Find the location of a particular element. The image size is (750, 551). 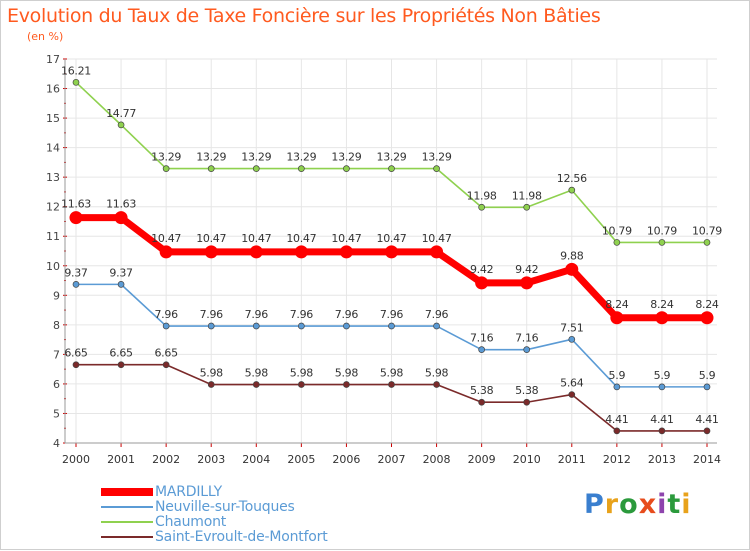

y-tick-label: 11 is located at coordinates (53, 236).